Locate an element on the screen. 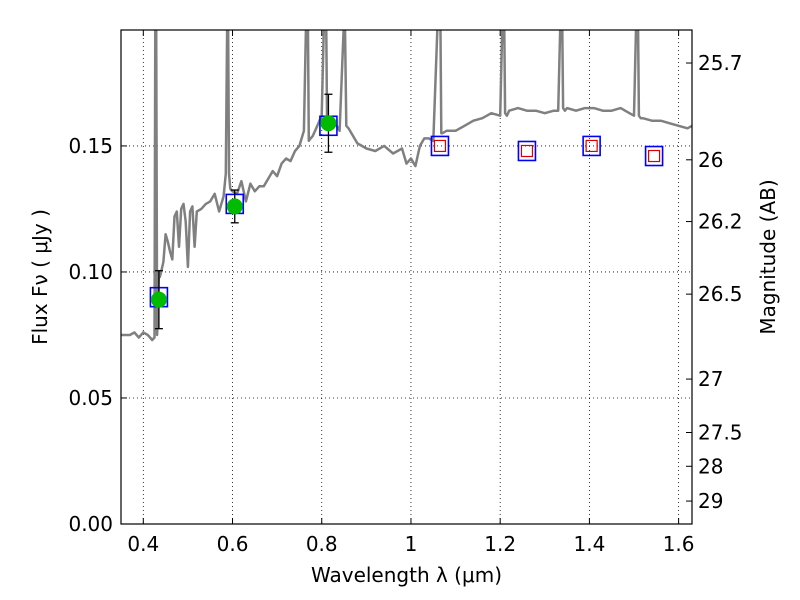 This screenshot has height=600, width=800. x-tick-label: 0.4 is located at coordinates (143, 544).